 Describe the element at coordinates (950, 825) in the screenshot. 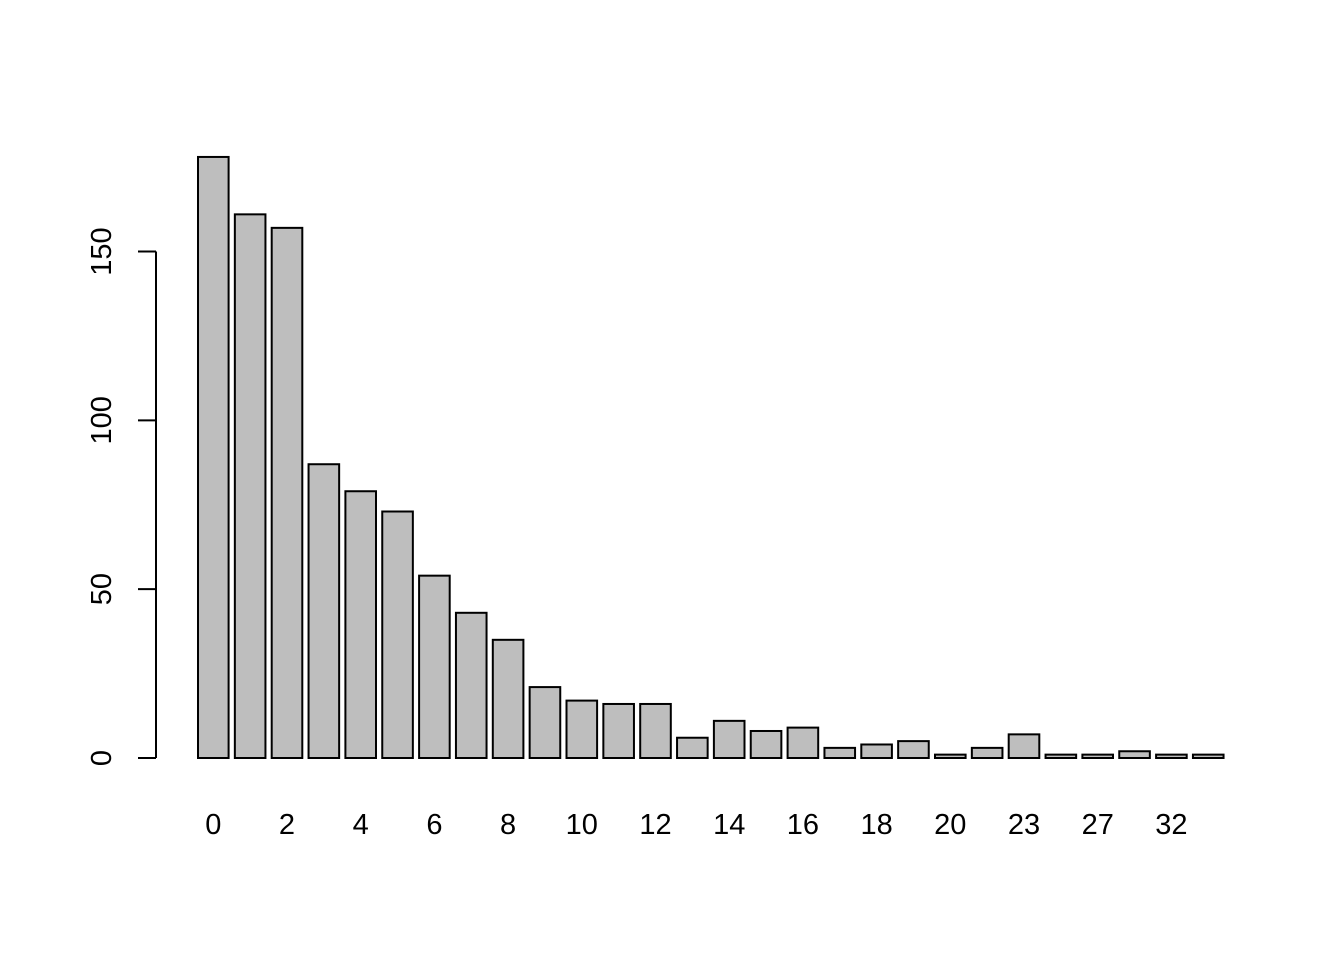

I see `x-tick-label-20: 20` at that location.